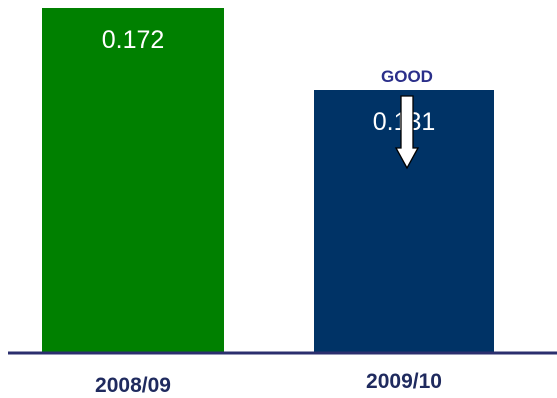 The height and width of the screenshot is (398, 557). What do you see at coordinates (133, 40) in the screenshot?
I see `value-label-2008-09: 0.172` at bounding box center [133, 40].